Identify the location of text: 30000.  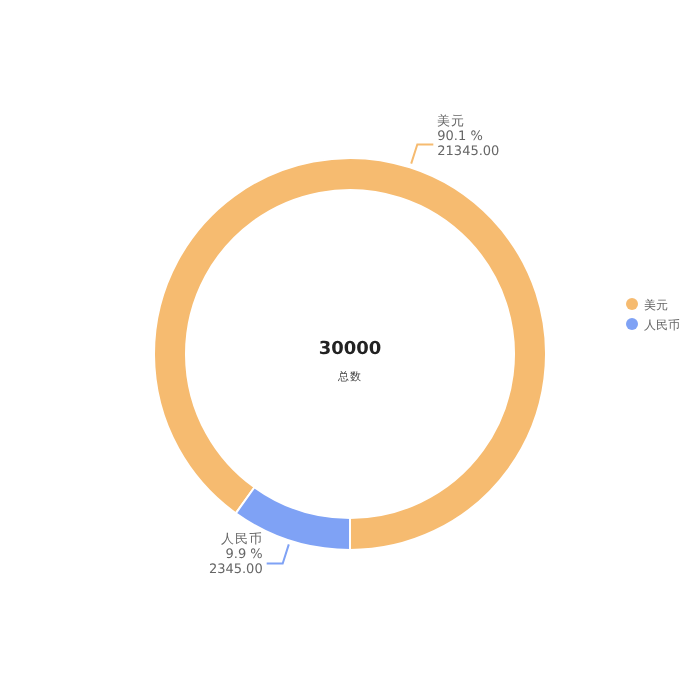
(350, 350).